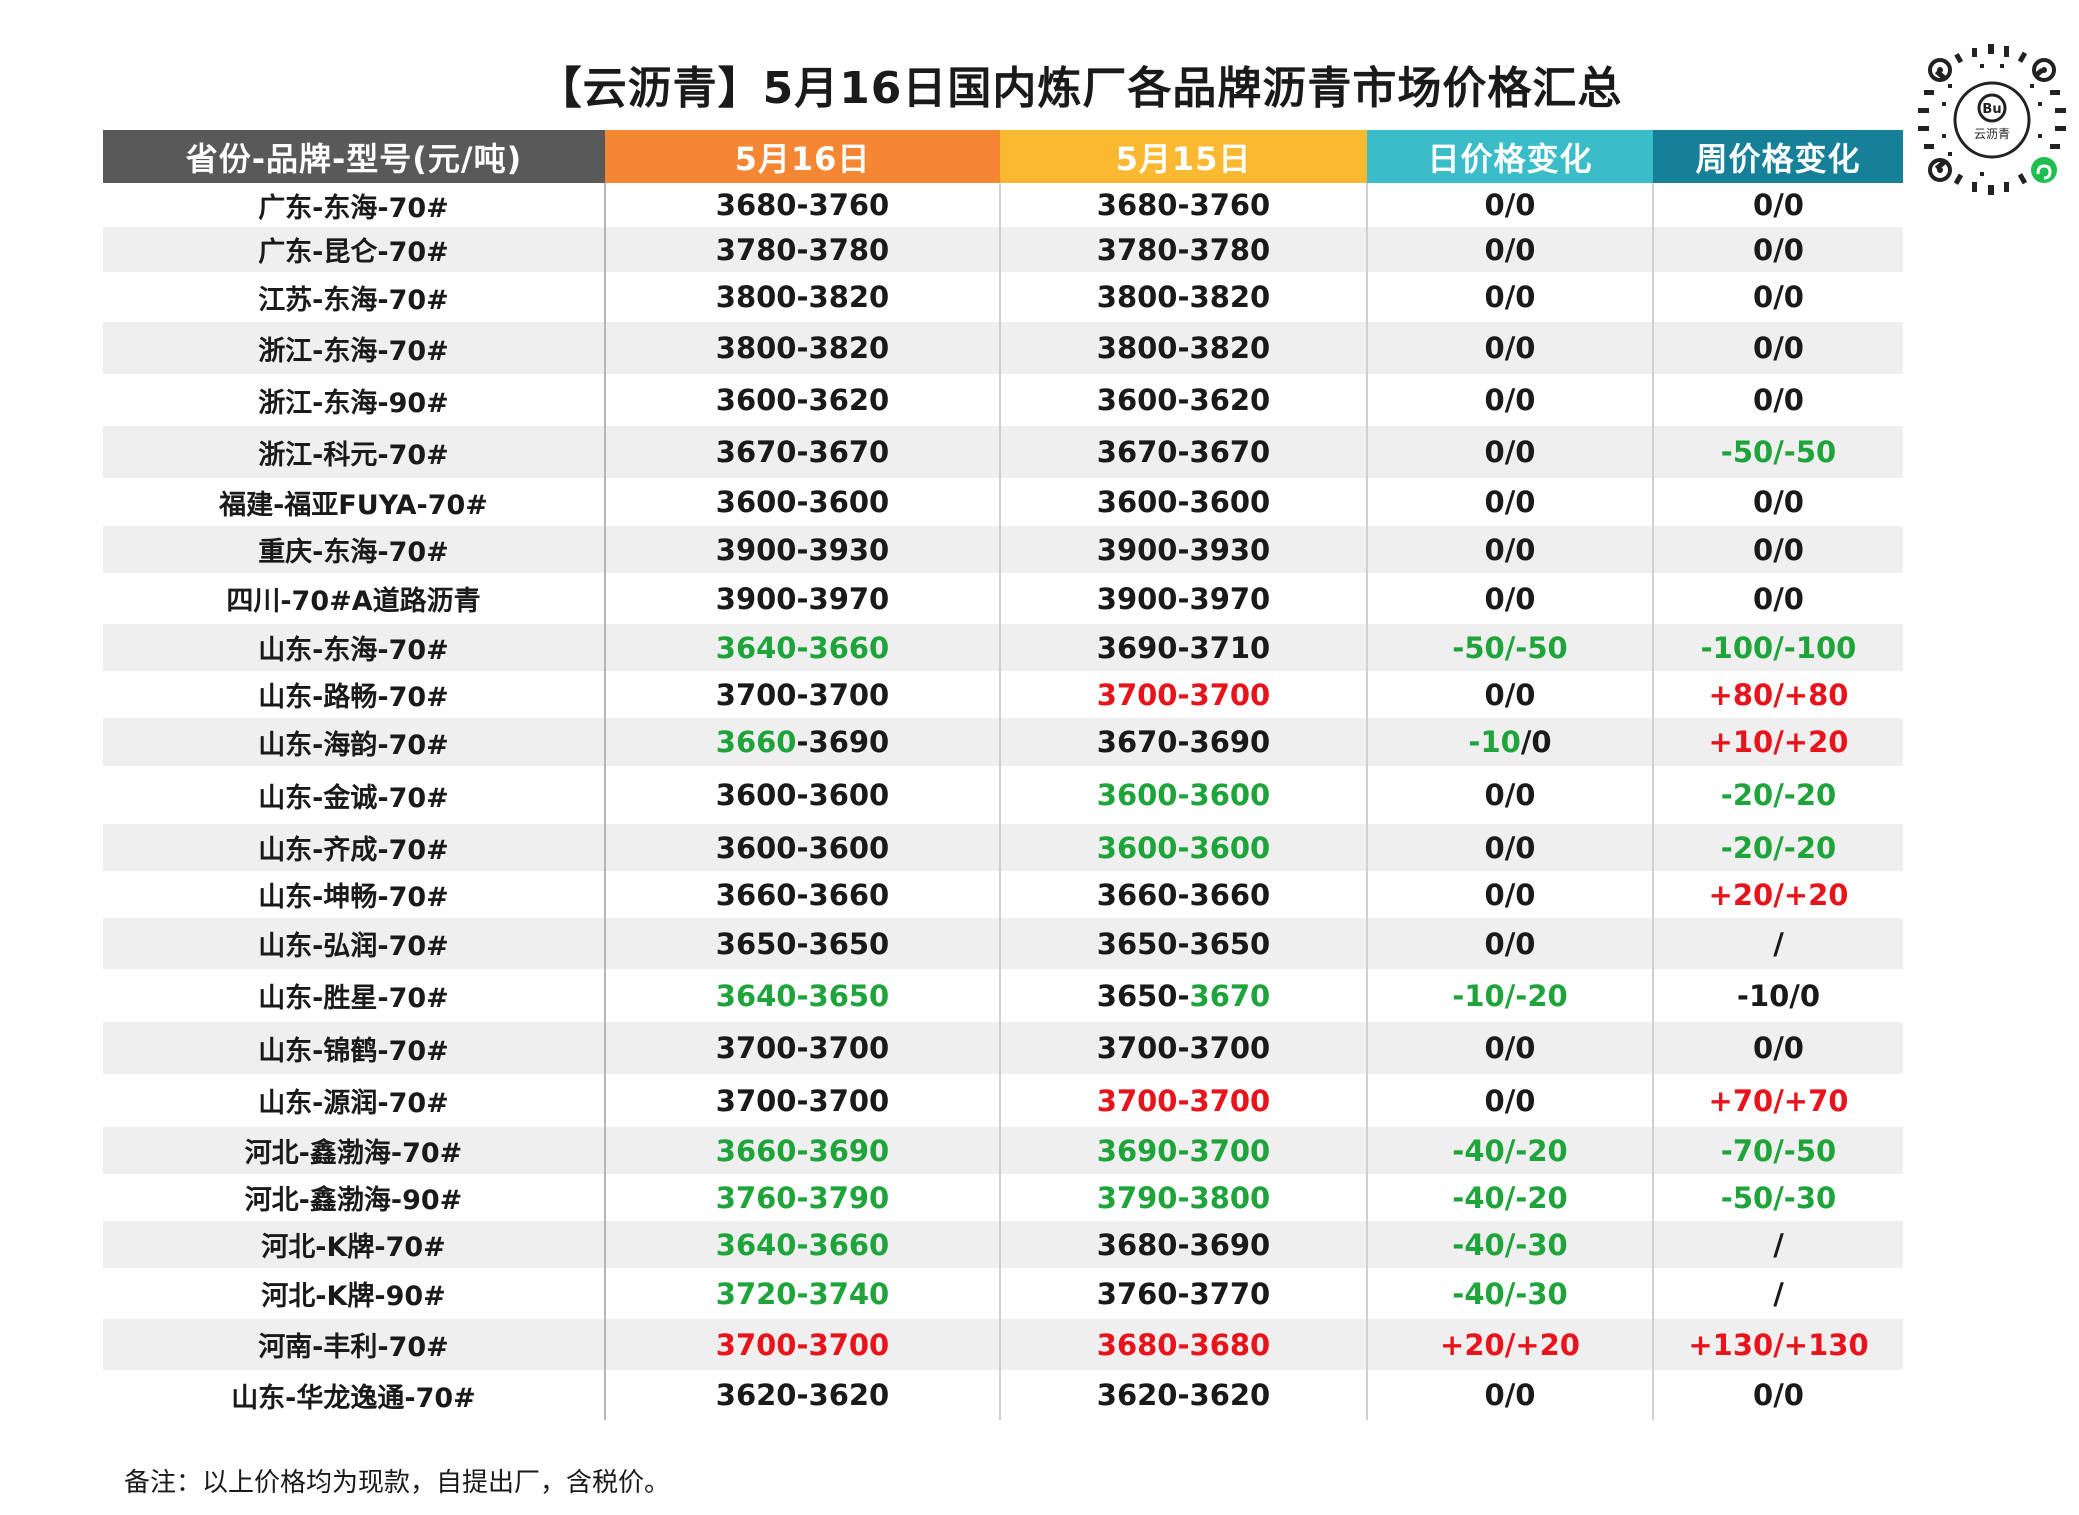 The width and height of the screenshot is (2079, 1515). Describe the element at coordinates (353, 998) in the screenshot. I see `brand-cell: 山东-胜星-70#` at that location.